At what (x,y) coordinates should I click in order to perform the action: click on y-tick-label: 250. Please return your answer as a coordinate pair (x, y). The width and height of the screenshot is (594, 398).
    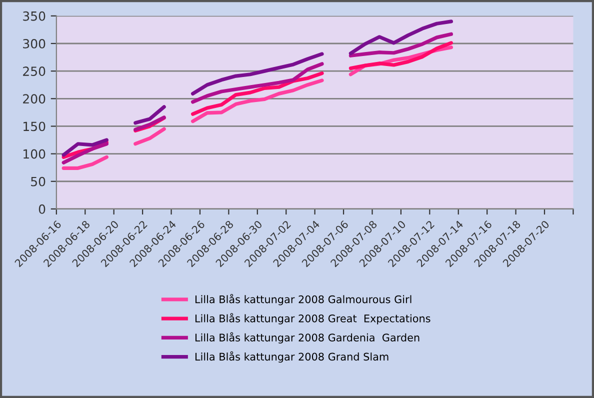
    Looking at the image, I should click on (34, 71).